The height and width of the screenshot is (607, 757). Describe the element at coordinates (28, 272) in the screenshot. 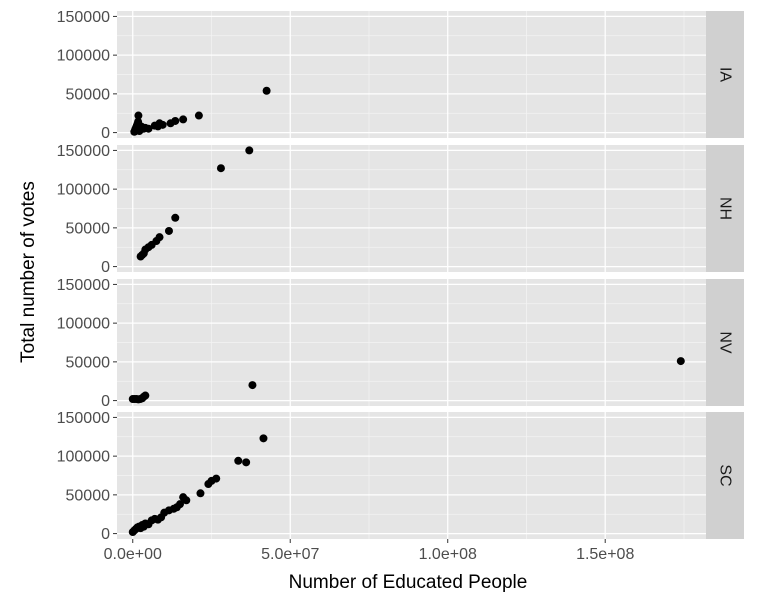

I see `y-axis-title: Total number of votes` at that location.